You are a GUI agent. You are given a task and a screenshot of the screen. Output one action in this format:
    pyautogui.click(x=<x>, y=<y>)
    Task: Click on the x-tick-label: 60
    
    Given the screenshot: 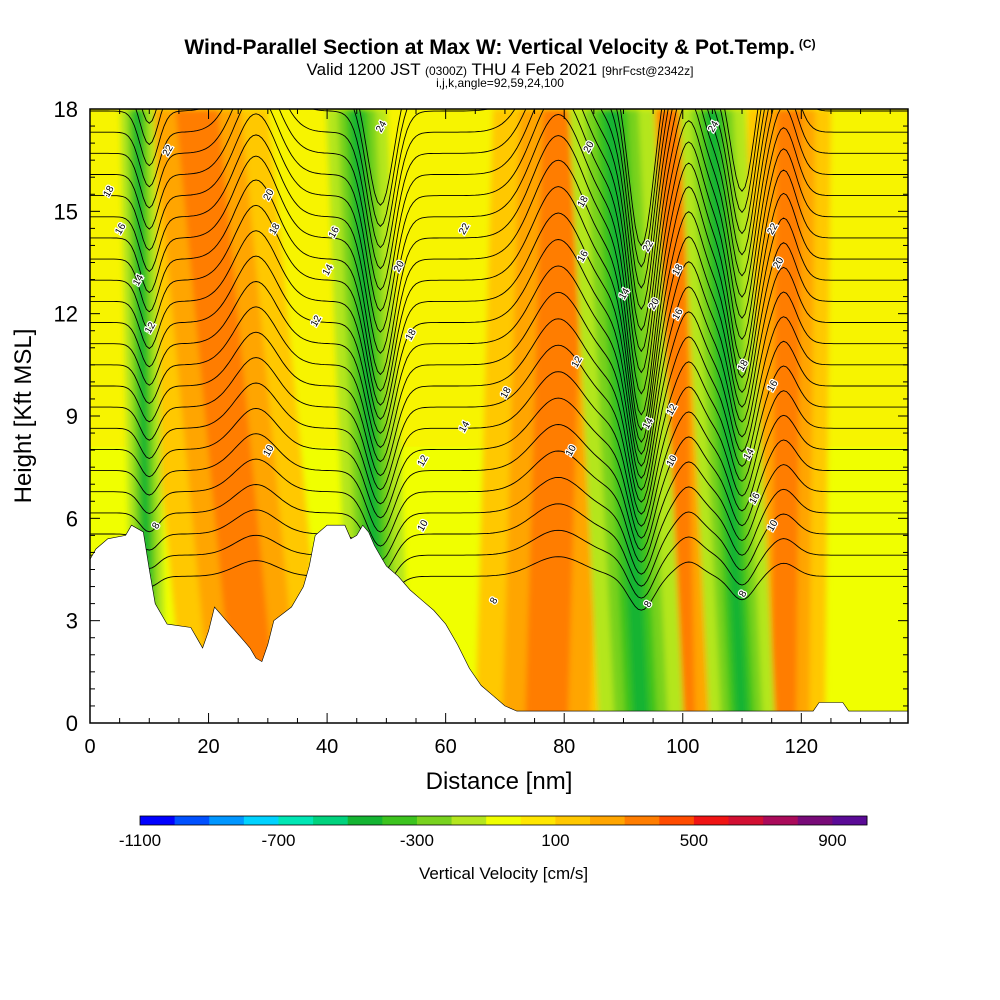 What is the action you would take?
    pyautogui.click(x=446, y=747)
    